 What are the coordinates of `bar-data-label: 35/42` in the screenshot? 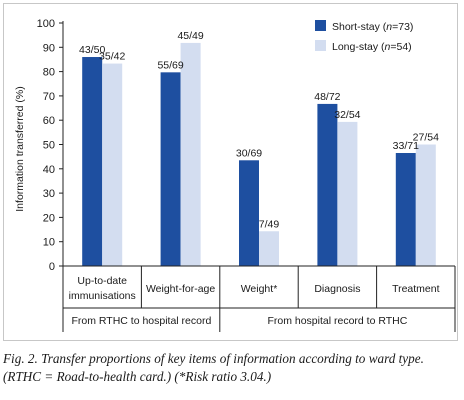 It's located at (112, 57).